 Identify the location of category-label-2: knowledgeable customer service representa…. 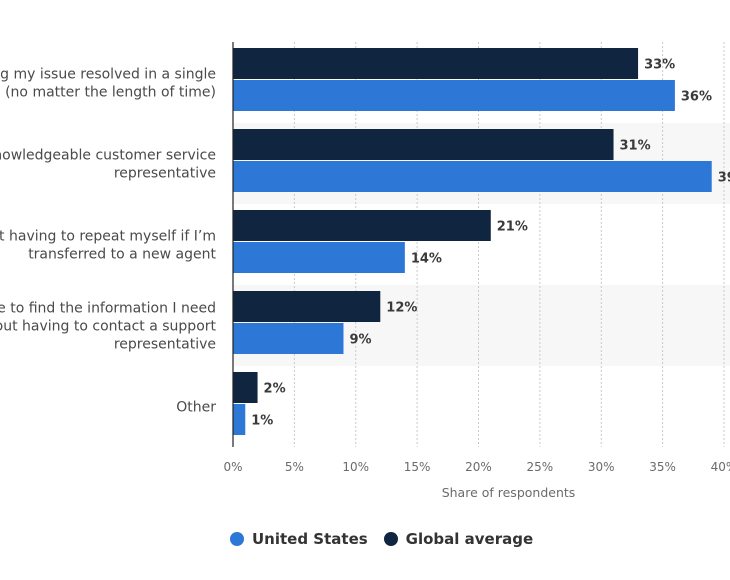
(108, 165).